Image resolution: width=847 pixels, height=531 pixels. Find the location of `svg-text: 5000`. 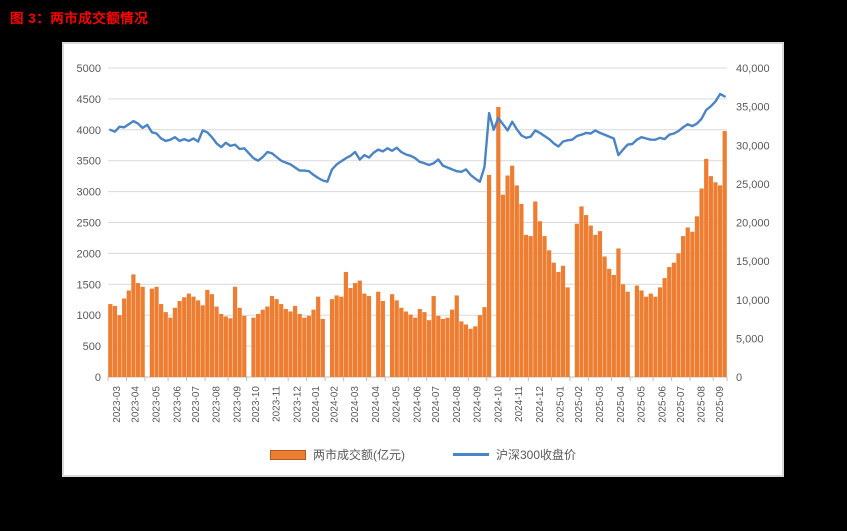

svg-text: 5000 is located at coordinates (89, 69).